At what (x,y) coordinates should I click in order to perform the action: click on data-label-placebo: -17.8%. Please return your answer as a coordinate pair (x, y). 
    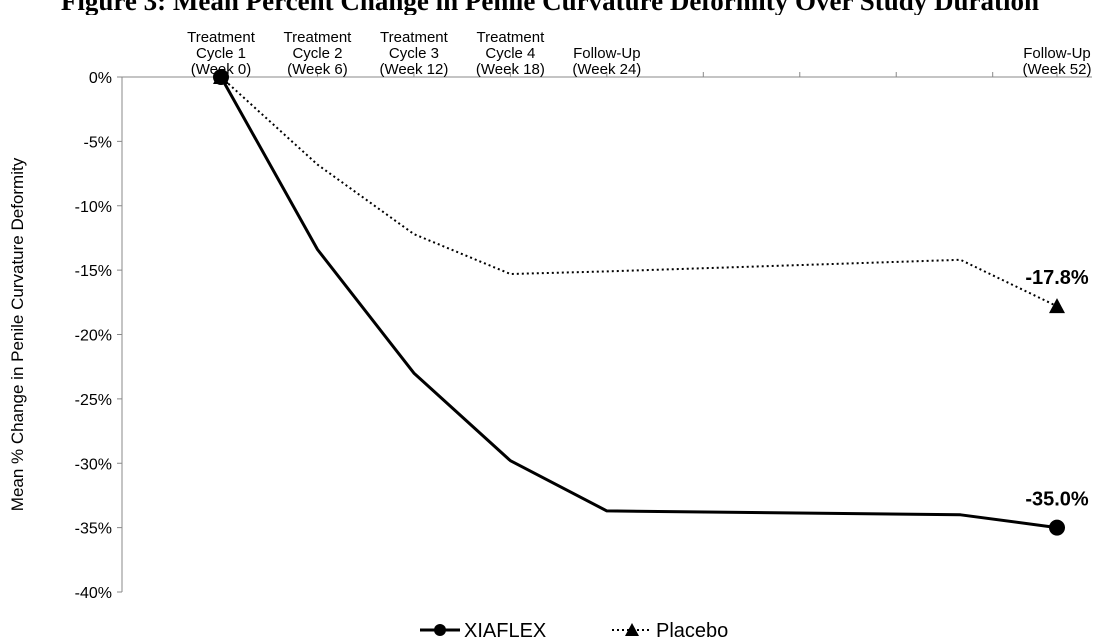
    Looking at the image, I should click on (1057, 278).